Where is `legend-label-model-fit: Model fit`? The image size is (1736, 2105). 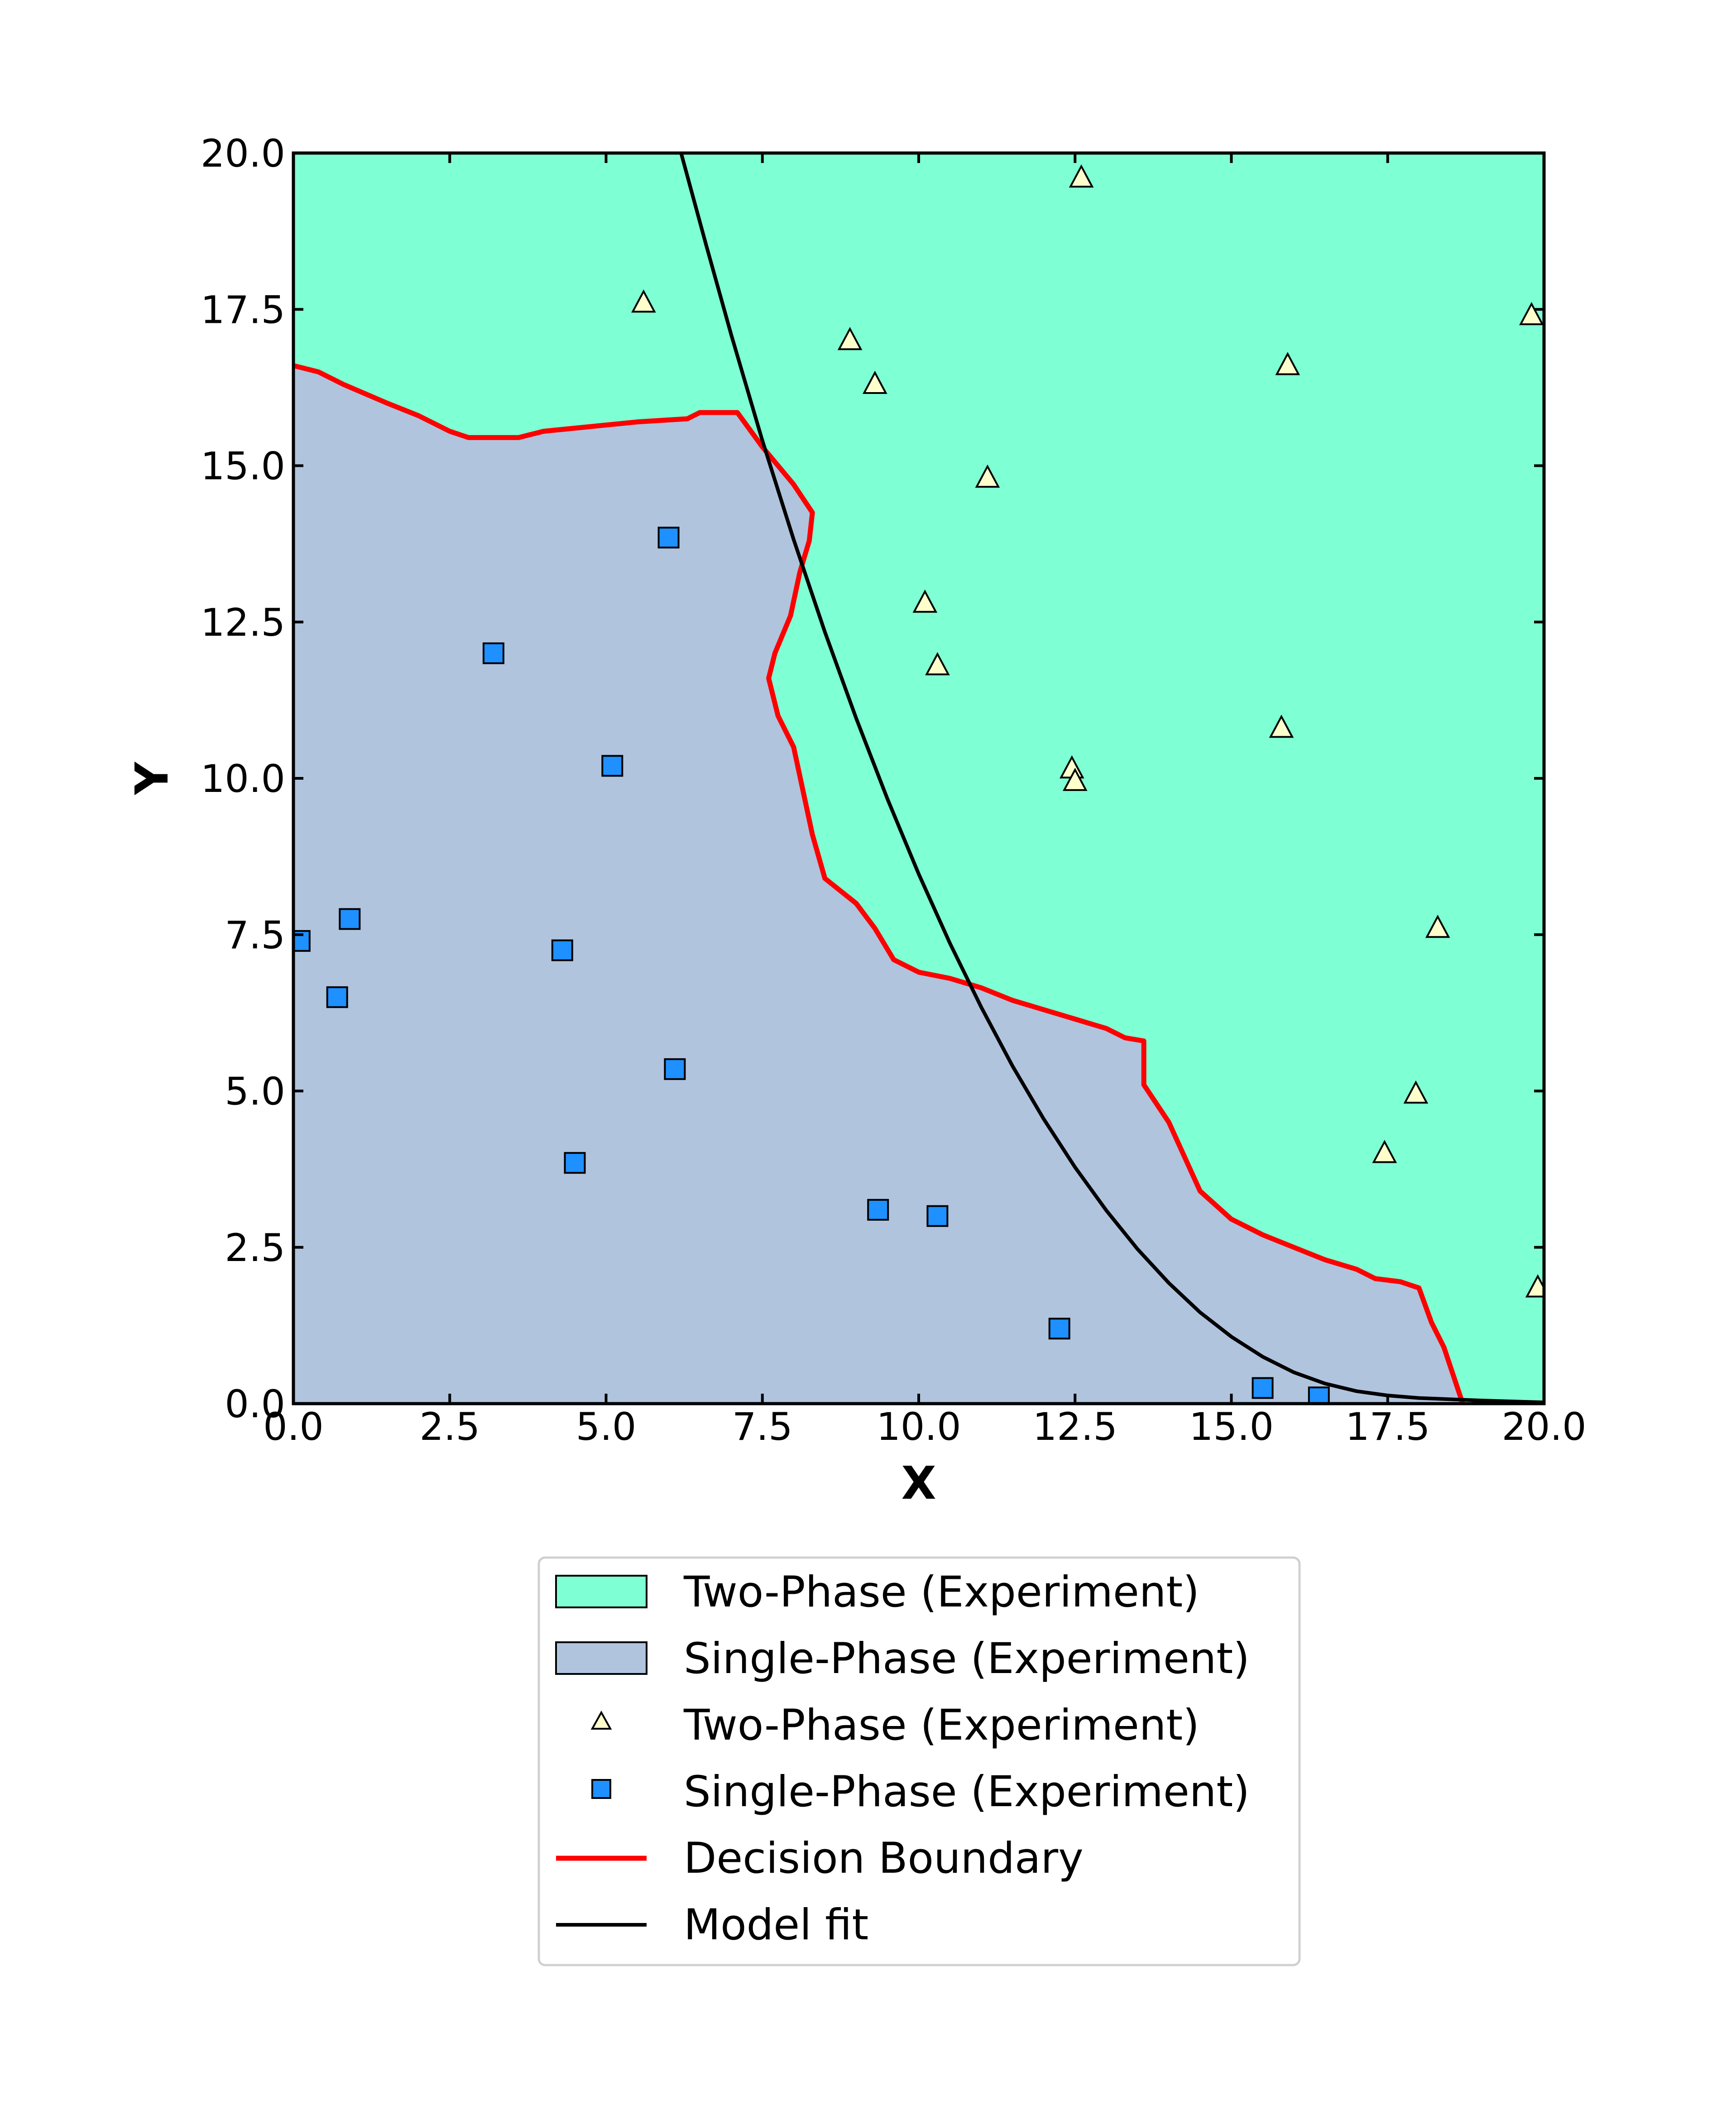
legend-label-model-fit: Model fit is located at coordinates (776, 1925).